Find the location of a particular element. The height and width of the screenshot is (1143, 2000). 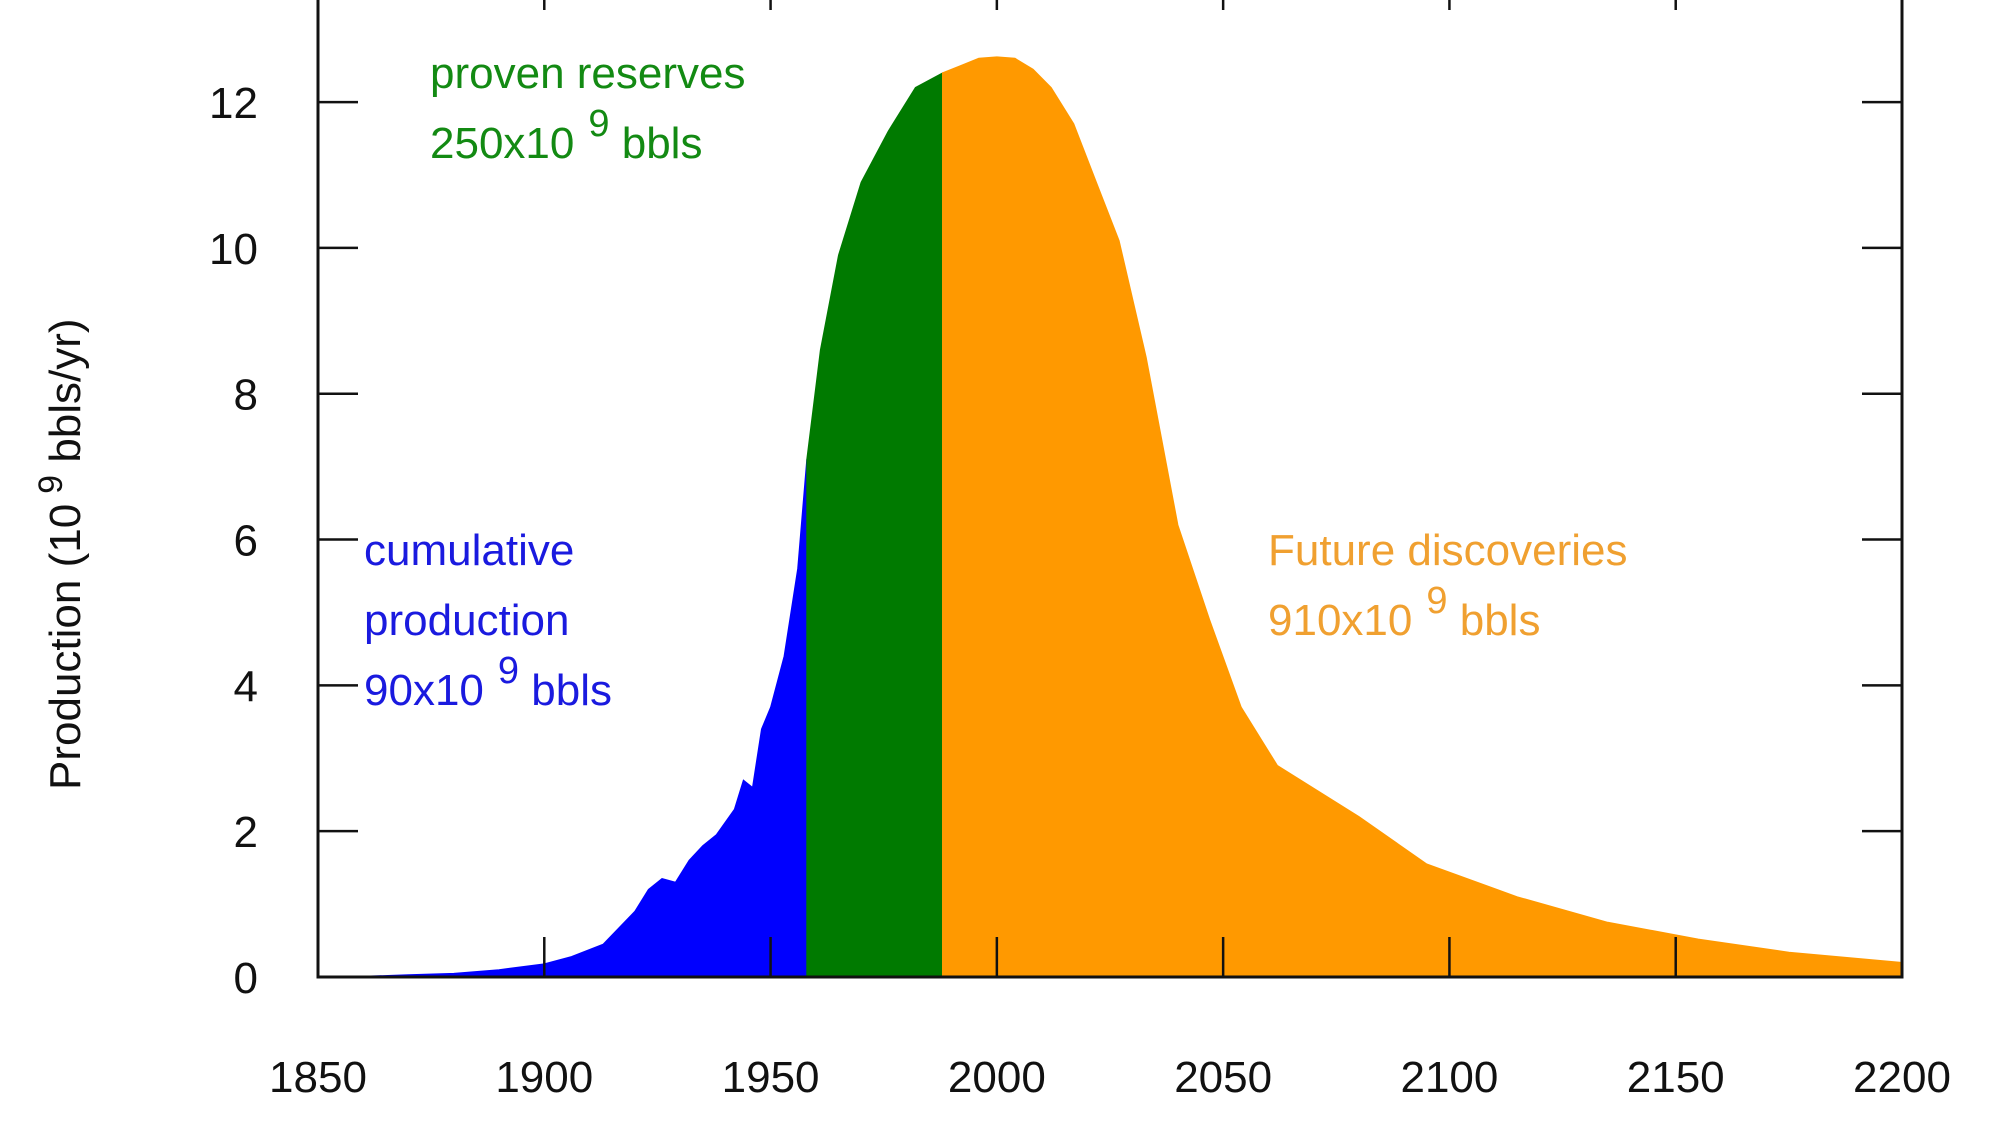

y-tick-label: 8 is located at coordinates (246, 395).